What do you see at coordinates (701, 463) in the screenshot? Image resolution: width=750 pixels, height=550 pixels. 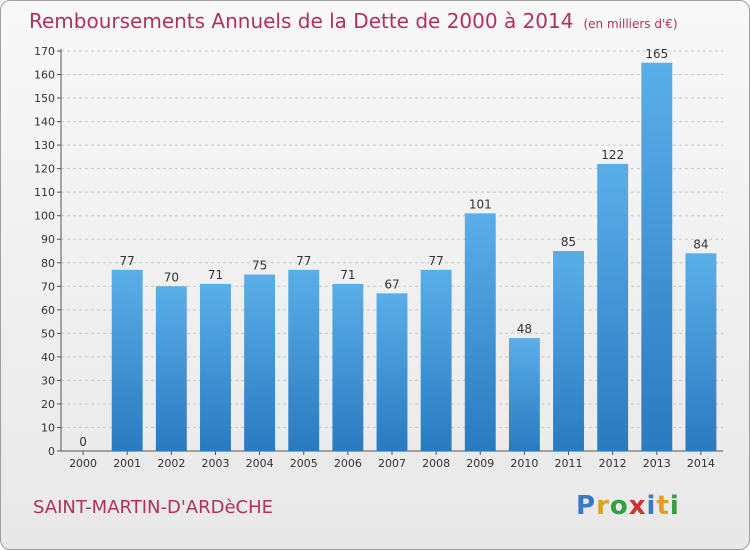 I see `x-tick-label: 2014` at bounding box center [701, 463].